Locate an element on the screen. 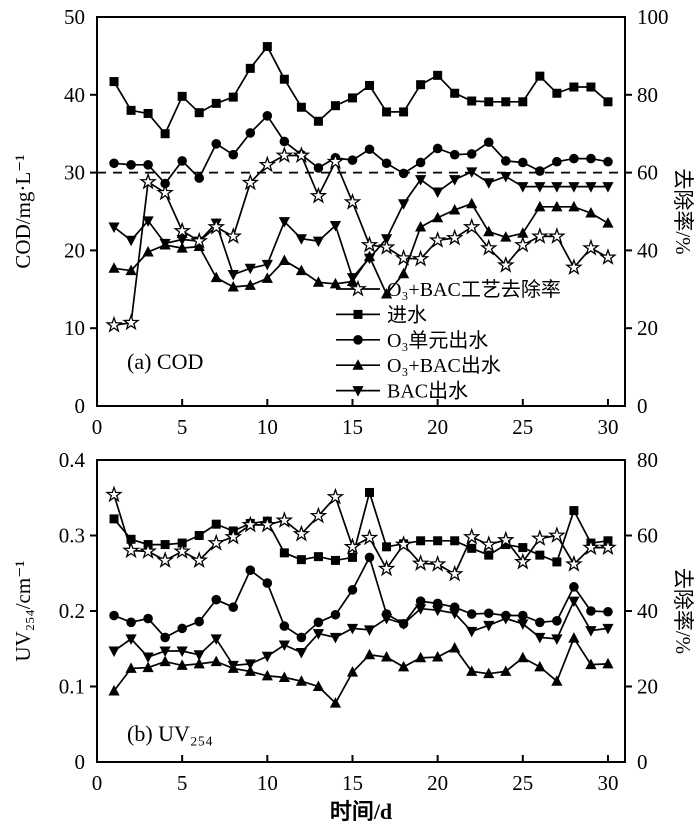 This screenshot has width=700, height=834. left-axis-tick-label: 0.1 is located at coordinates (72, 687).